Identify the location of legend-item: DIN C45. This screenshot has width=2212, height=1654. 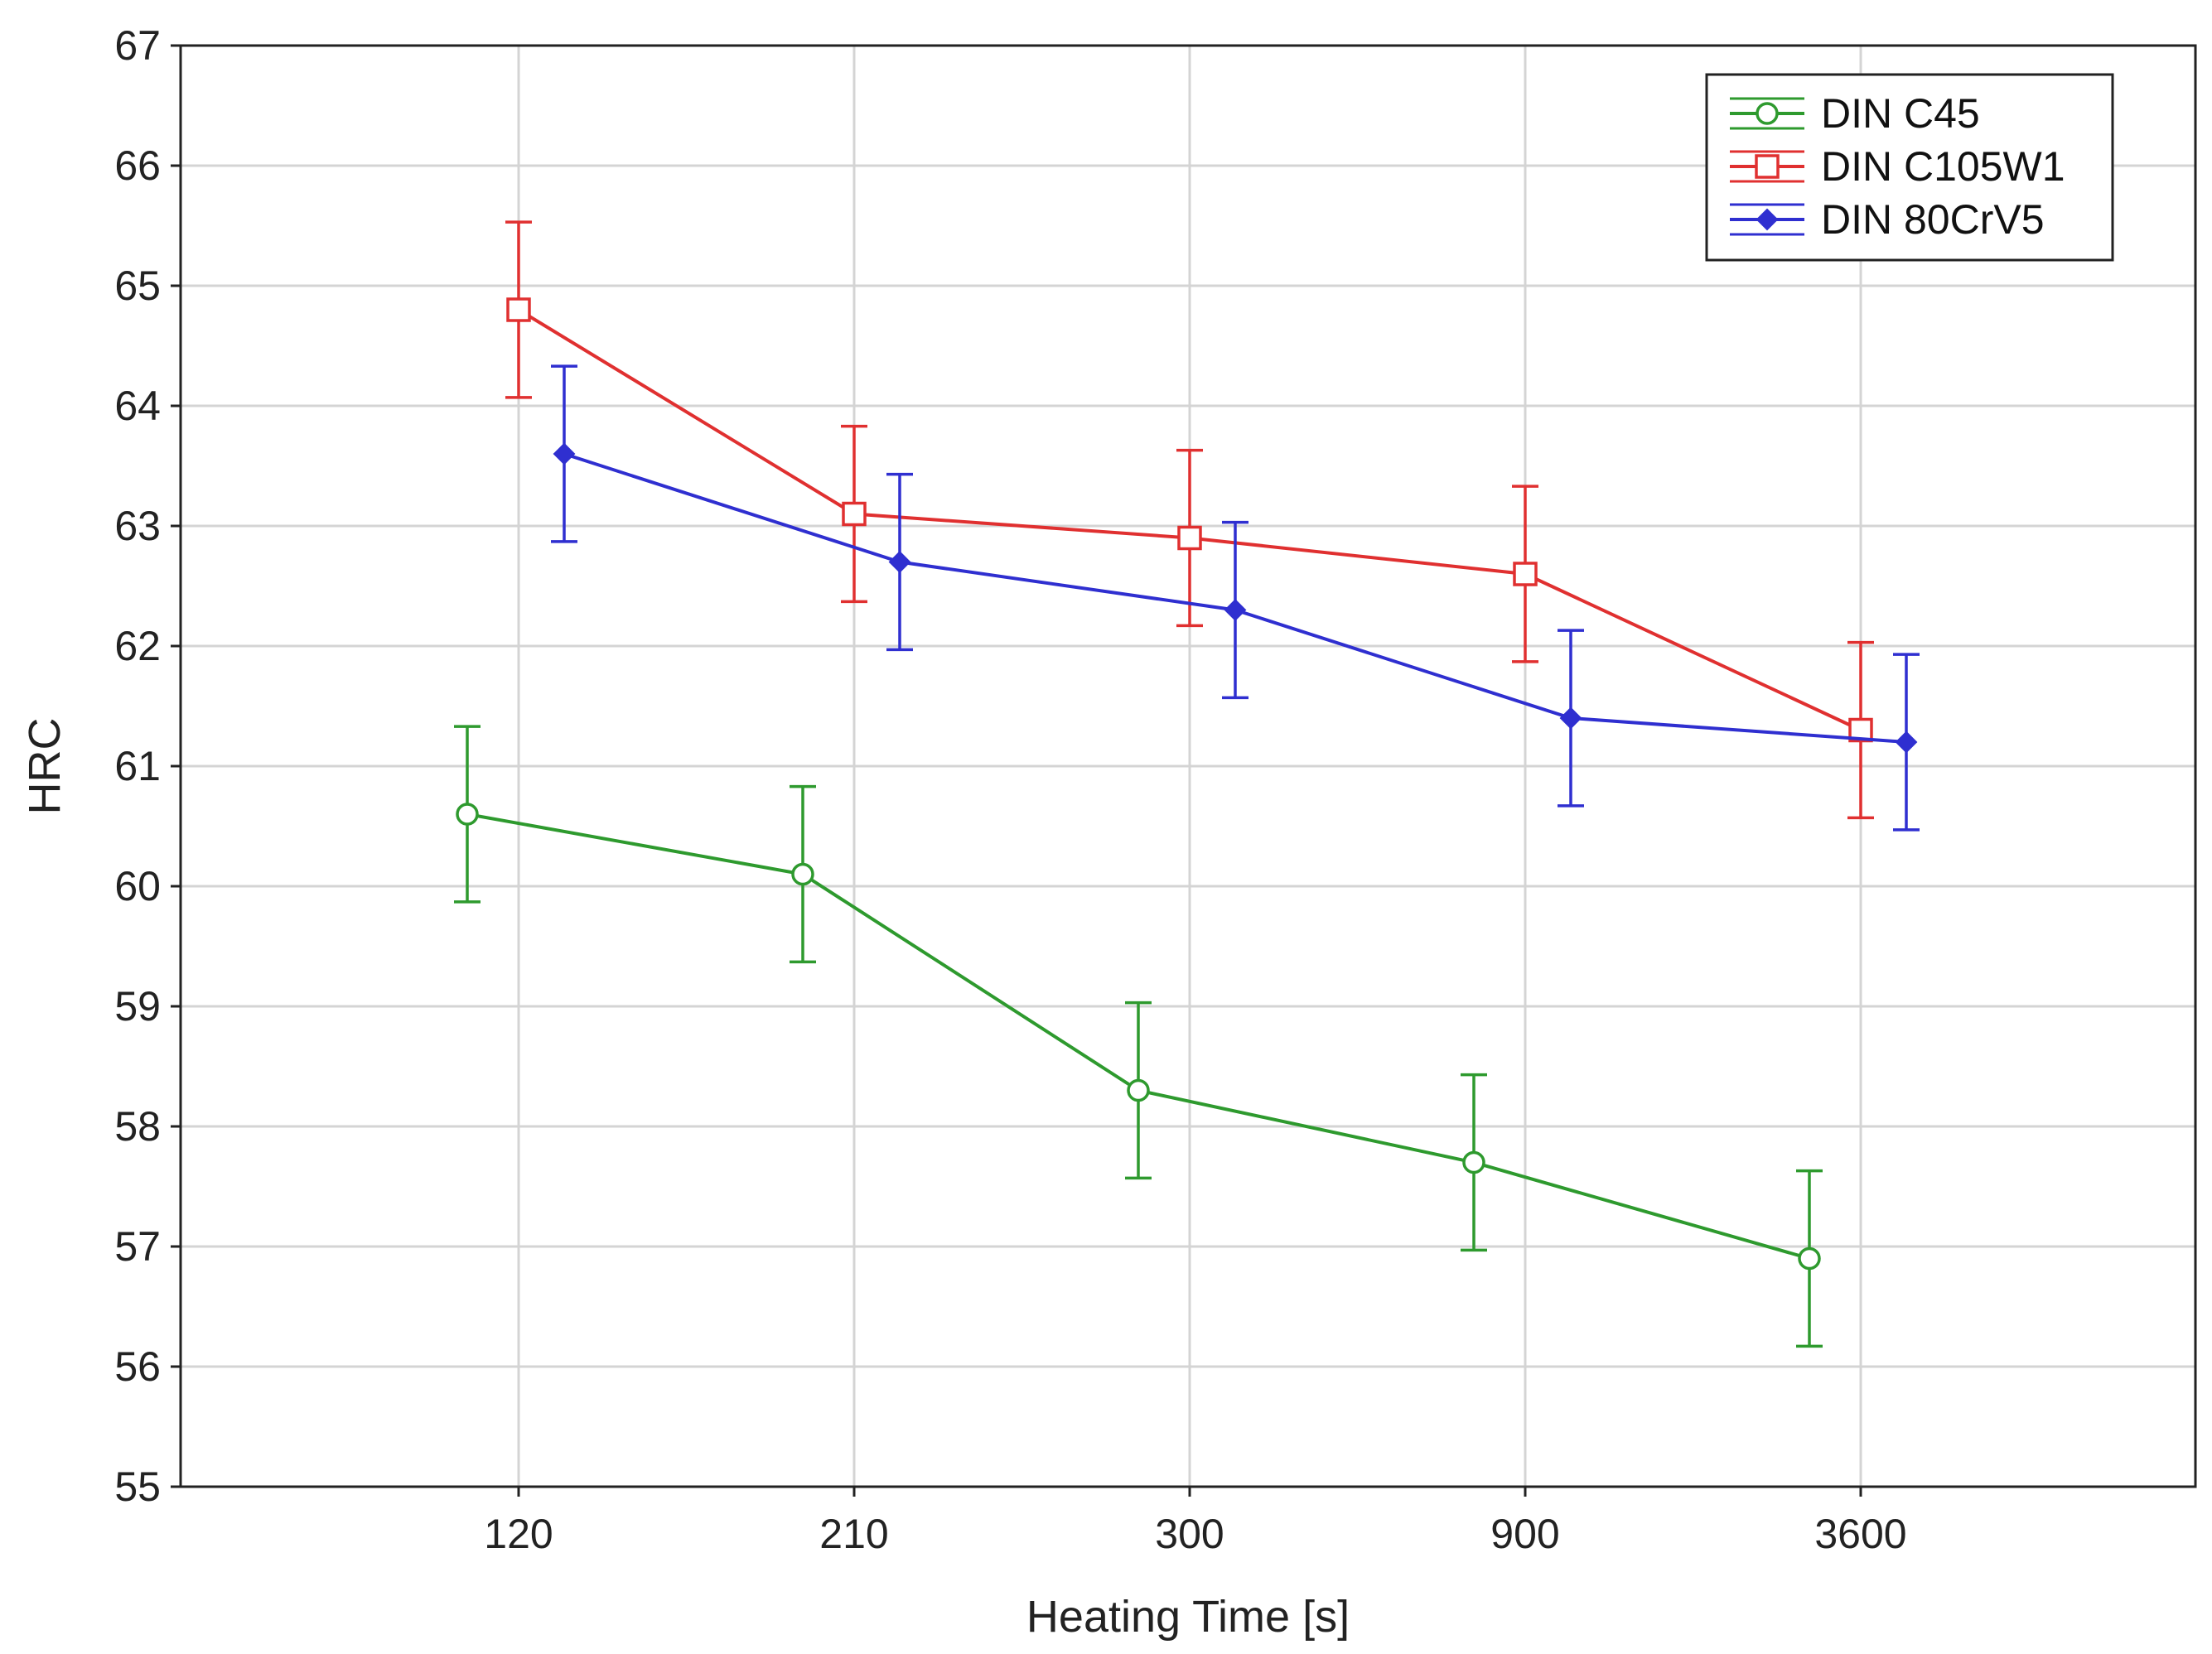
(1855, 113).